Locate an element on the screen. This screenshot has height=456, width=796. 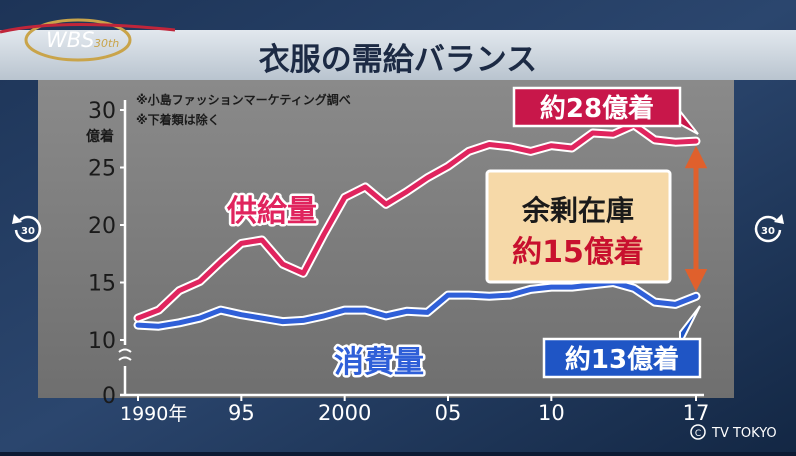
supply-end-callout: 約28億着 is located at coordinates (605, 110).